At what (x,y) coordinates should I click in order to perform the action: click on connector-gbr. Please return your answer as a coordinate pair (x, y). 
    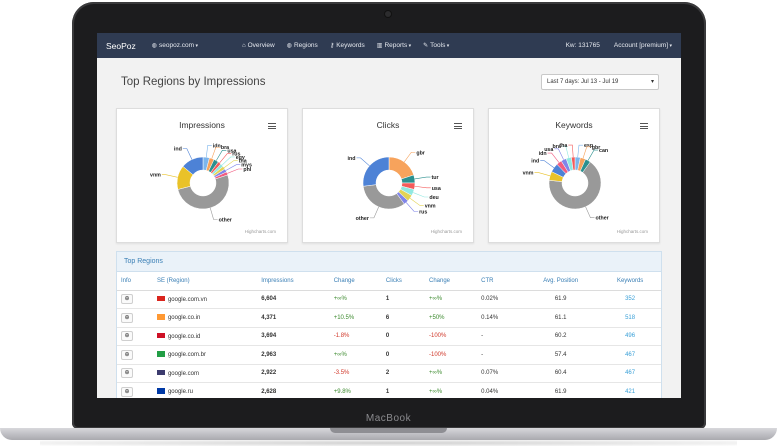
    Looking at the image, I should click on (586, 152).